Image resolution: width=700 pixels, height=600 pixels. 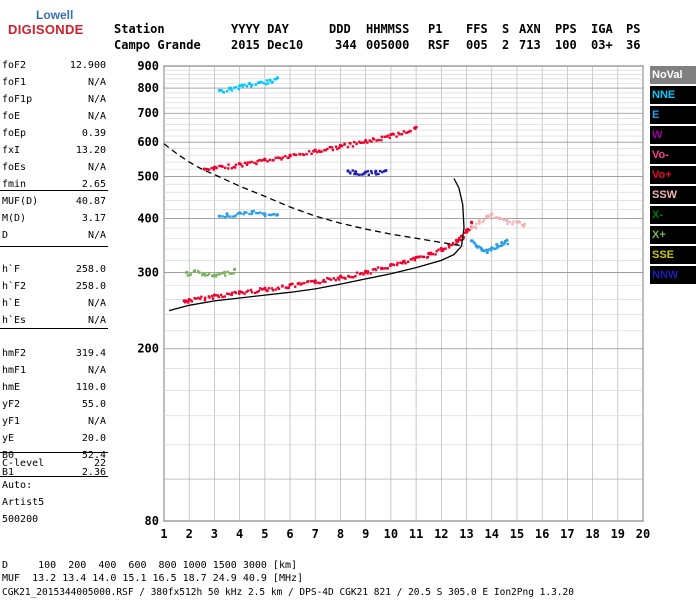 What do you see at coordinates (8, 472) in the screenshot?
I see `param-label-b1: B1` at bounding box center [8, 472].